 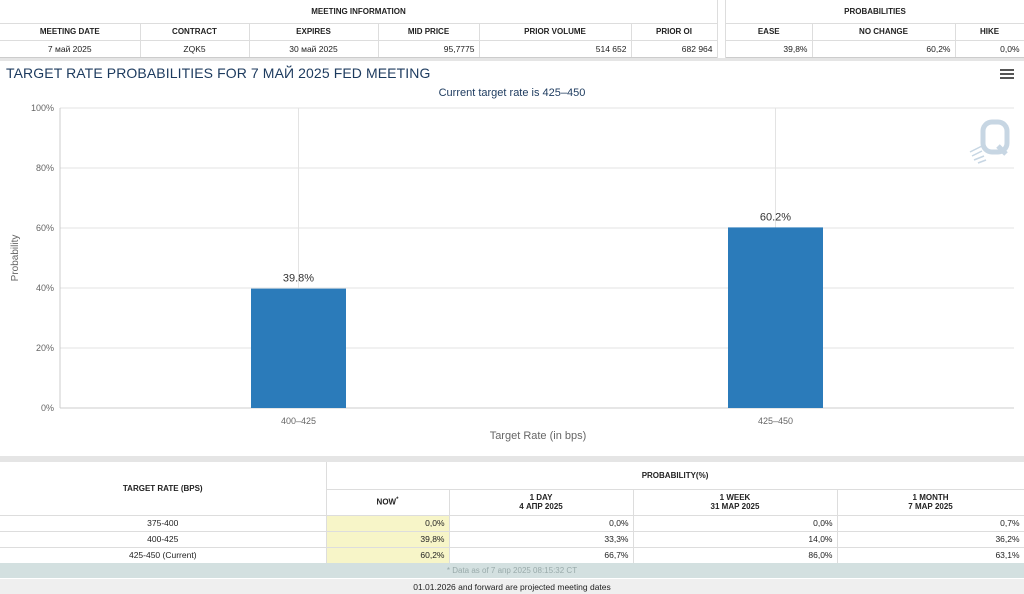 I want to click on header-hike: HIKE, so click(x=989, y=32).